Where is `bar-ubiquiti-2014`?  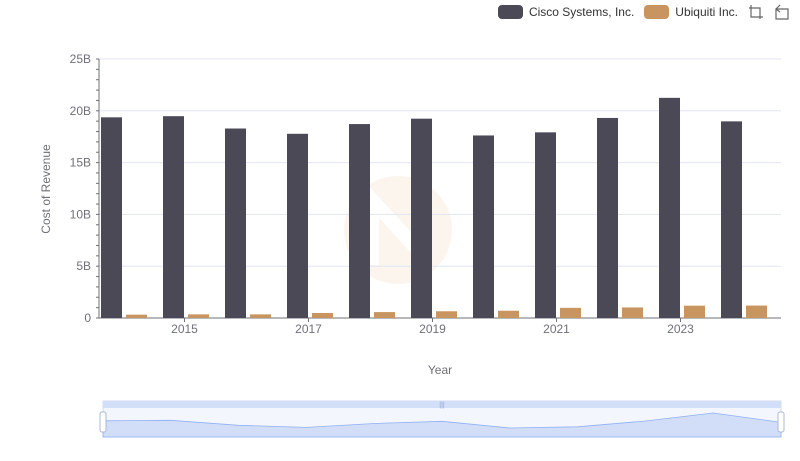 bar-ubiquiti-2014 is located at coordinates (136, 316).